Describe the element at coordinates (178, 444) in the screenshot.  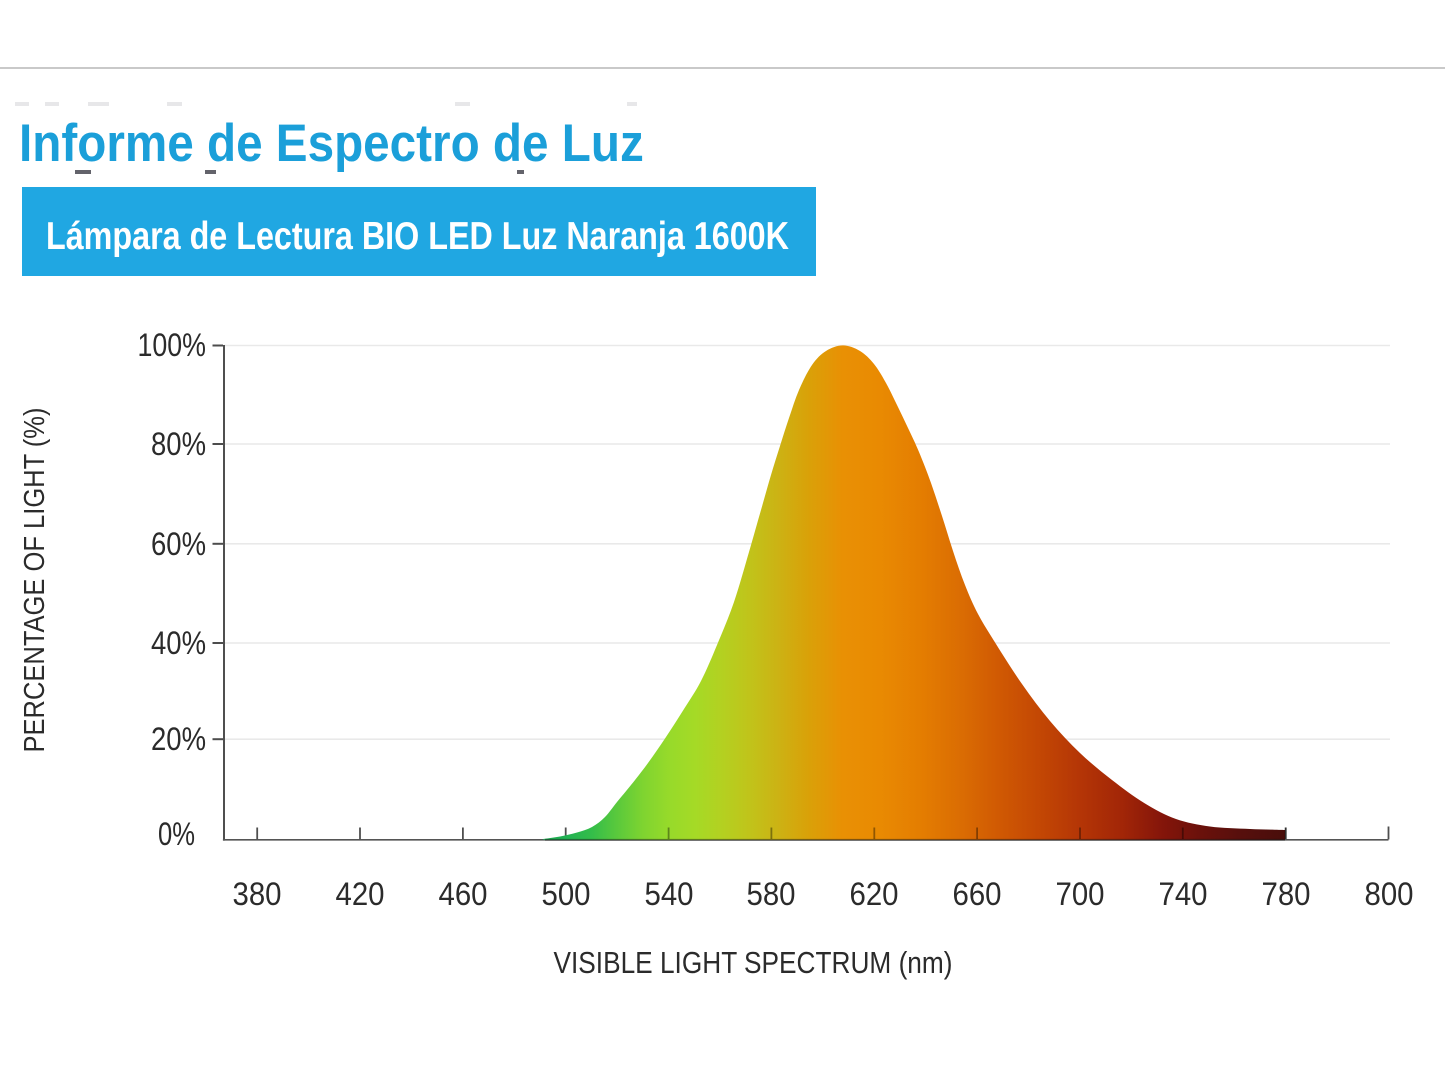
I see `svg-text: 80%` at that location.